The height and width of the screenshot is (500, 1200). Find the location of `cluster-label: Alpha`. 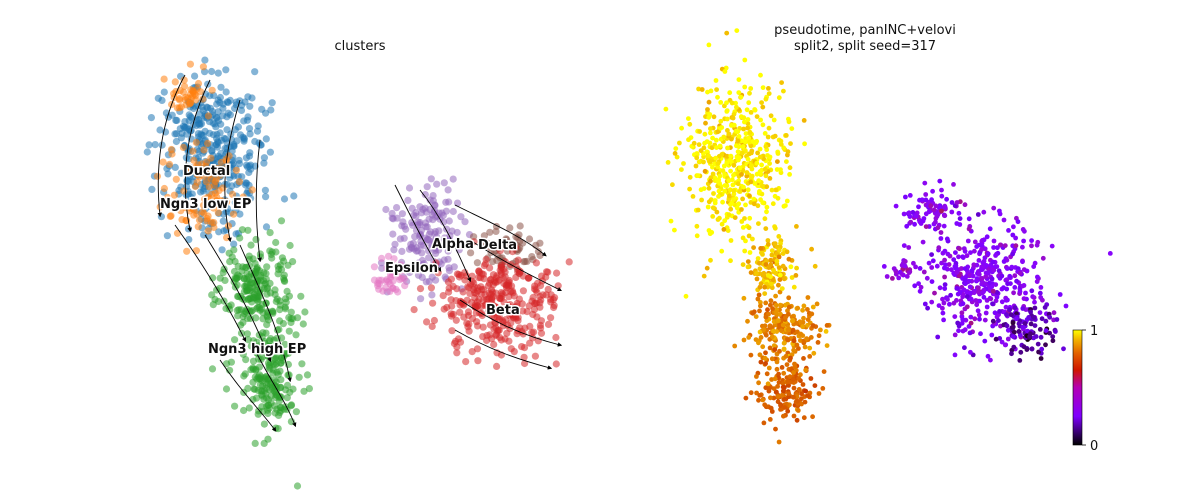

cluster-label: Alpha is located at coordinates (453, 244).